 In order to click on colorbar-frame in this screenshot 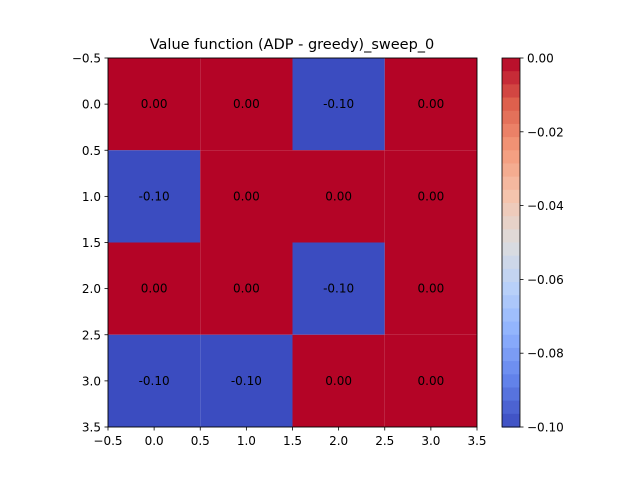, I will do `click(511, 242)`.